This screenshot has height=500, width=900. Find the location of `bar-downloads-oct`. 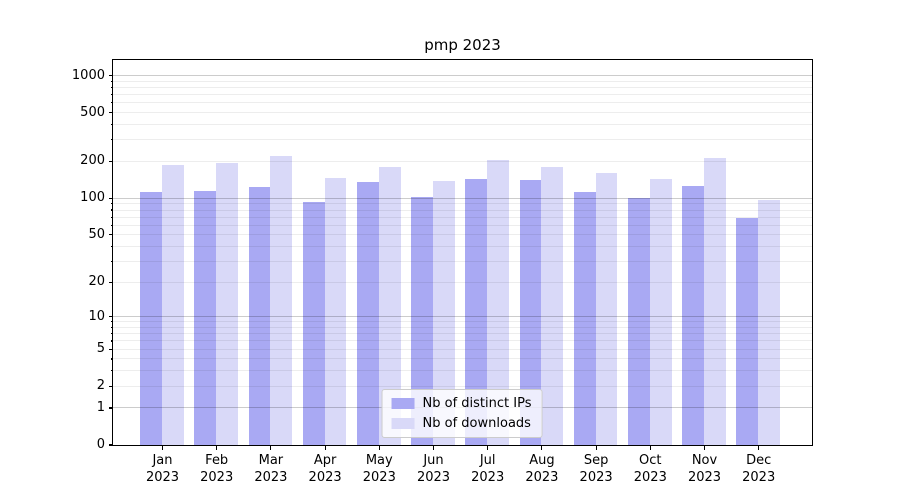

bar-downloads-oct is located at coordinates (660, 311).